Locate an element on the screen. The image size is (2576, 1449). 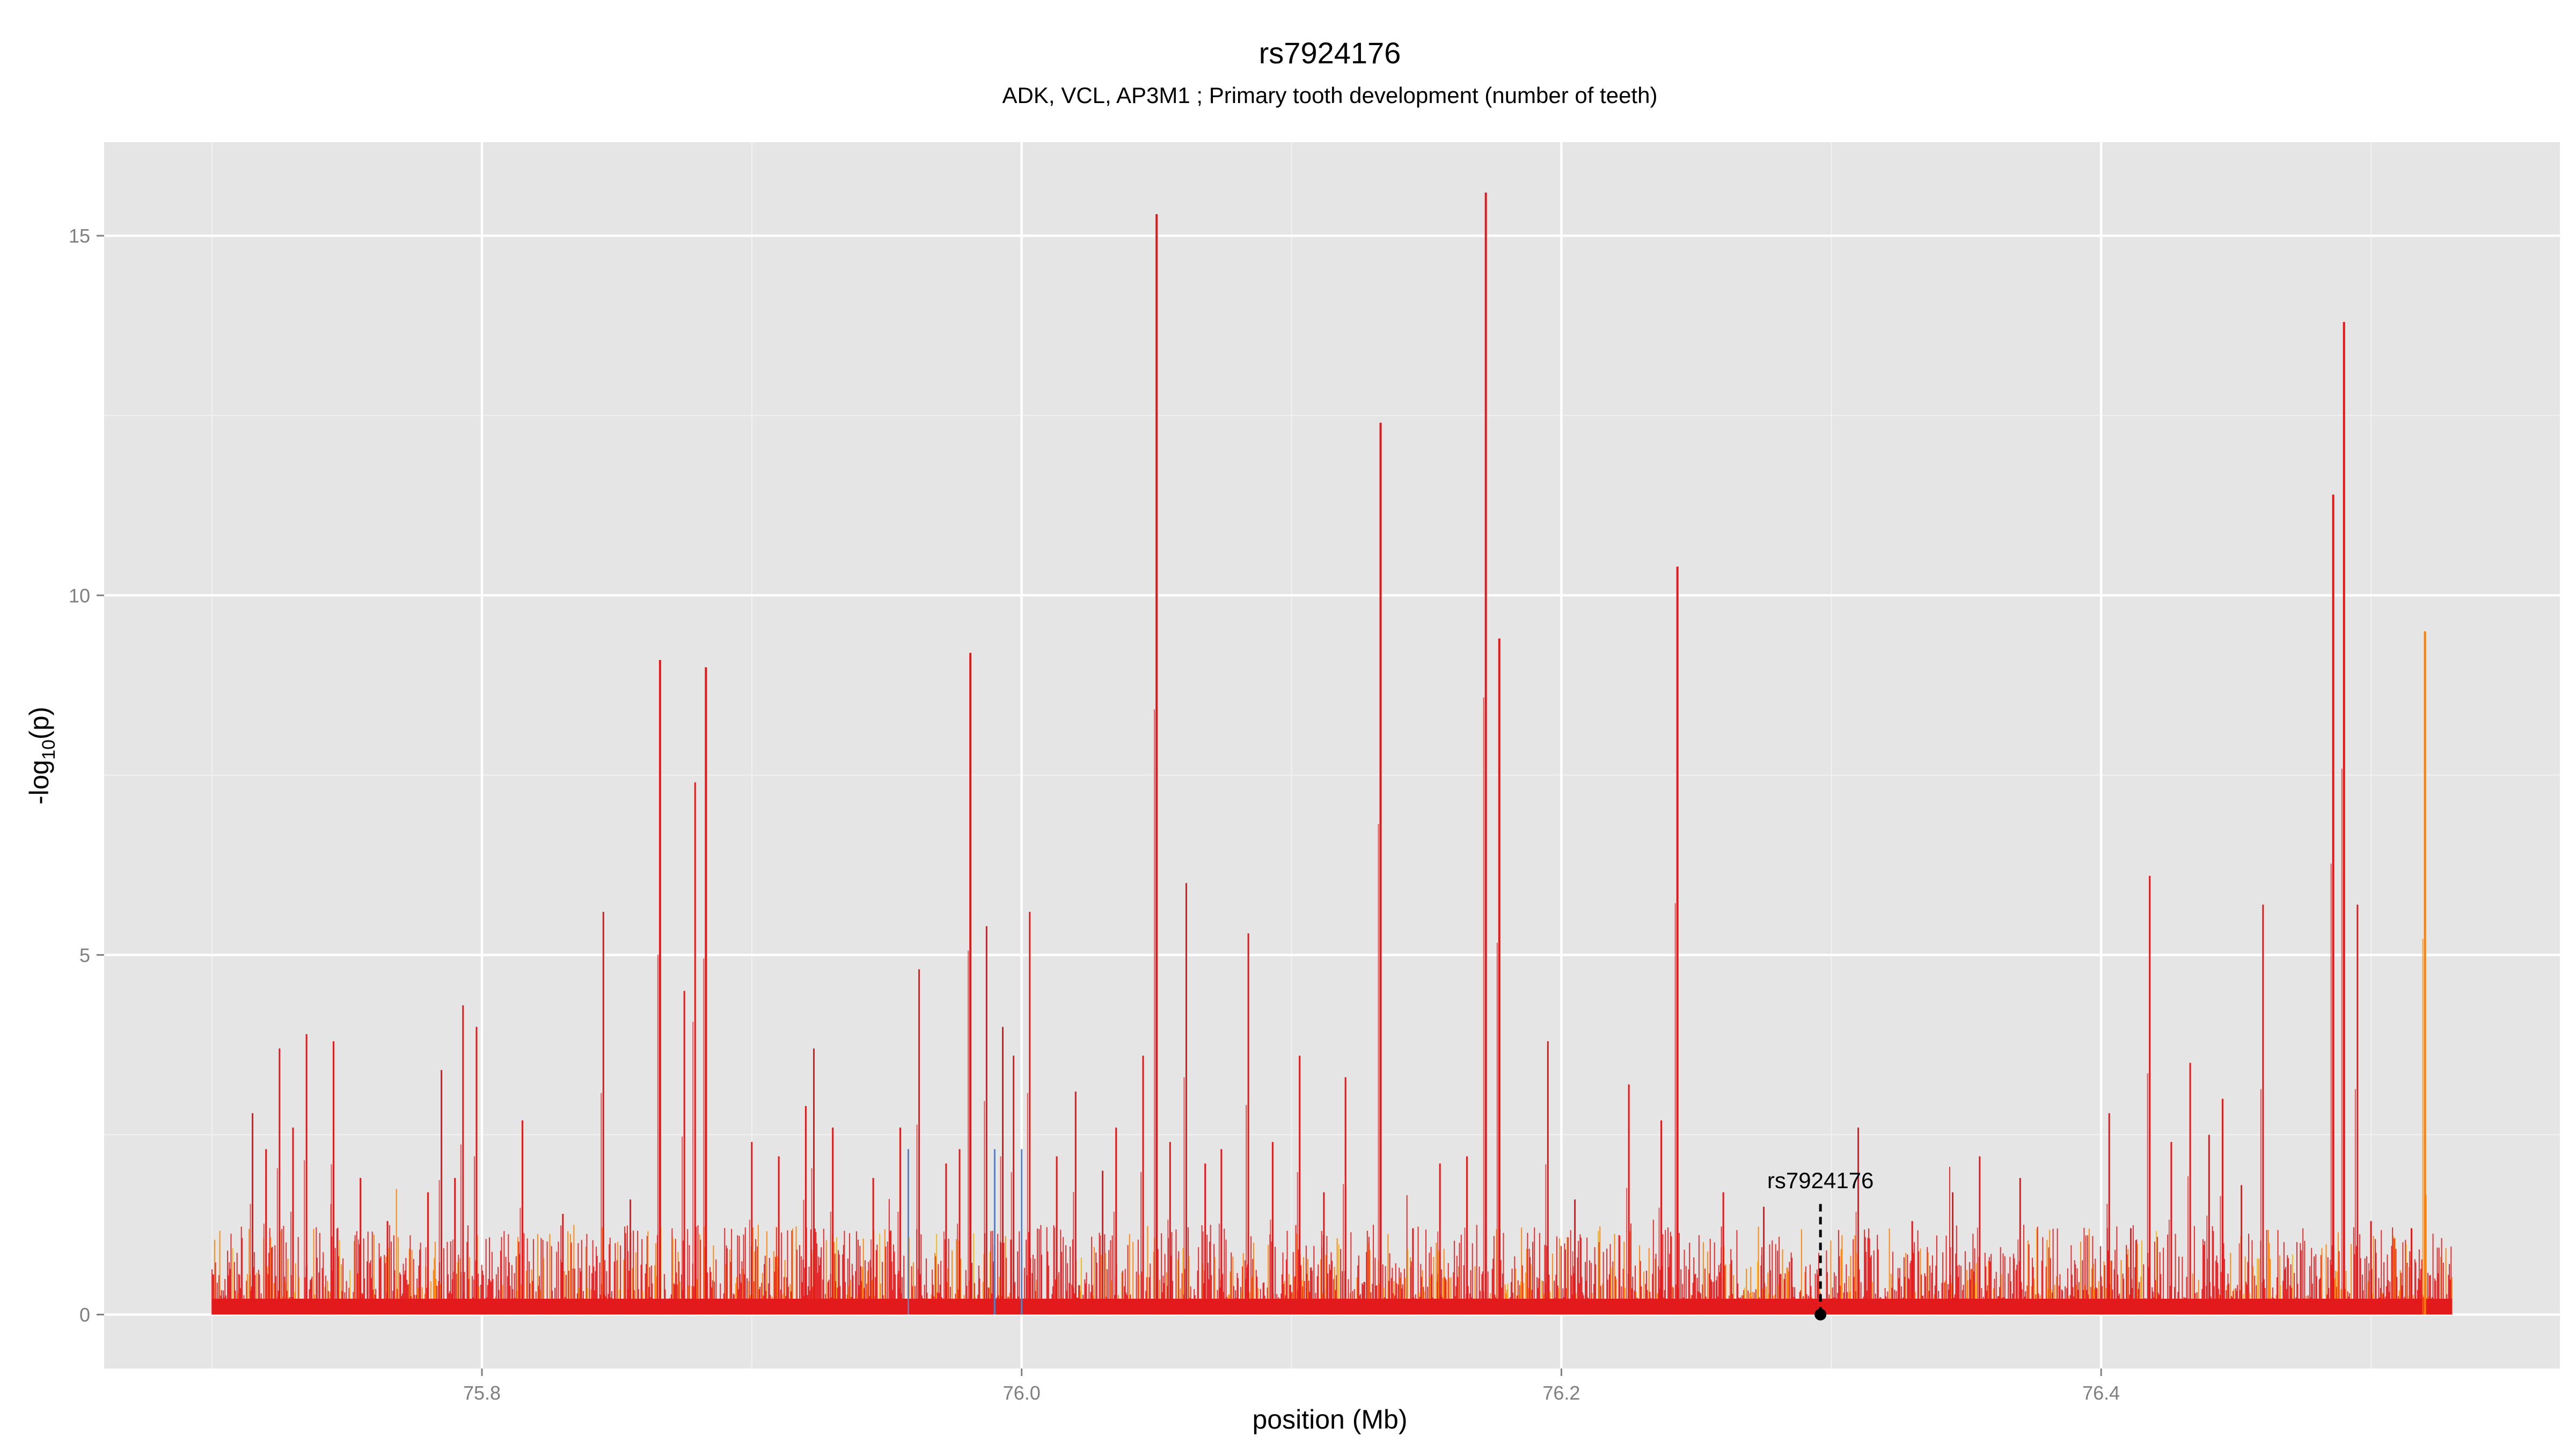
y-axis-label: -log10(p) is located at coordinates (41, 755).